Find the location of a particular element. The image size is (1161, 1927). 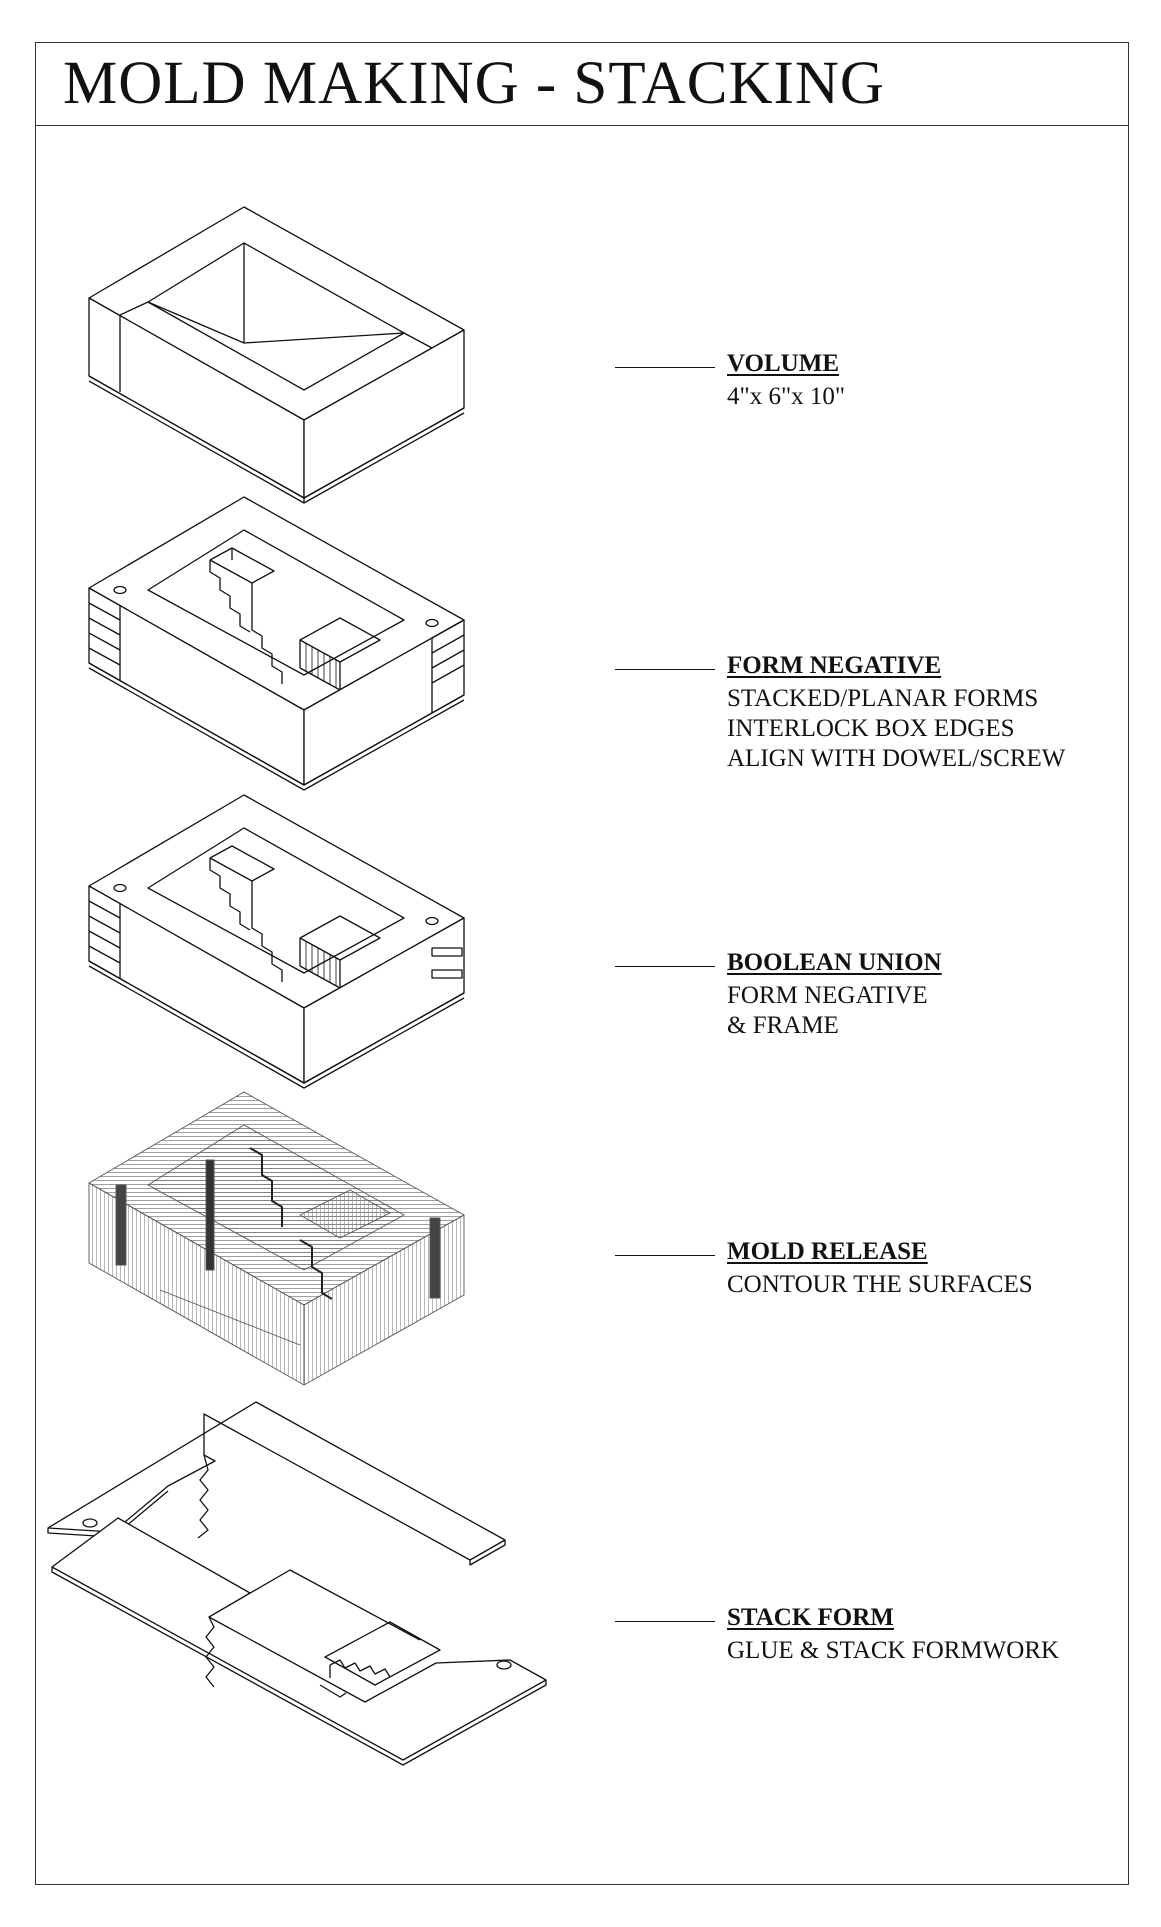

form-negative-drawing is located at coordinates (276, 643).